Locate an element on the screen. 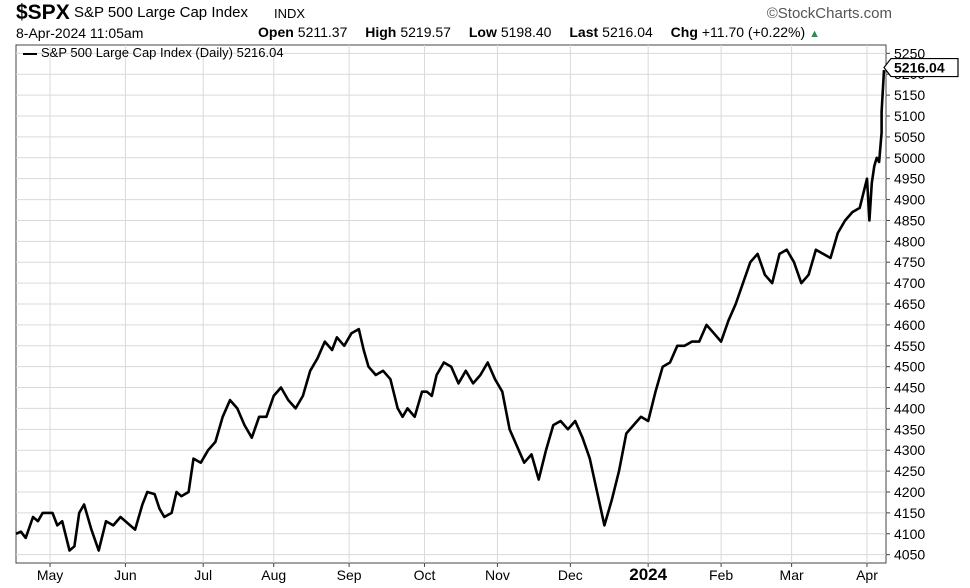 This screenshot has height=588, width=970. y-tick-label: 5050 is located at coordinates (909, 137).